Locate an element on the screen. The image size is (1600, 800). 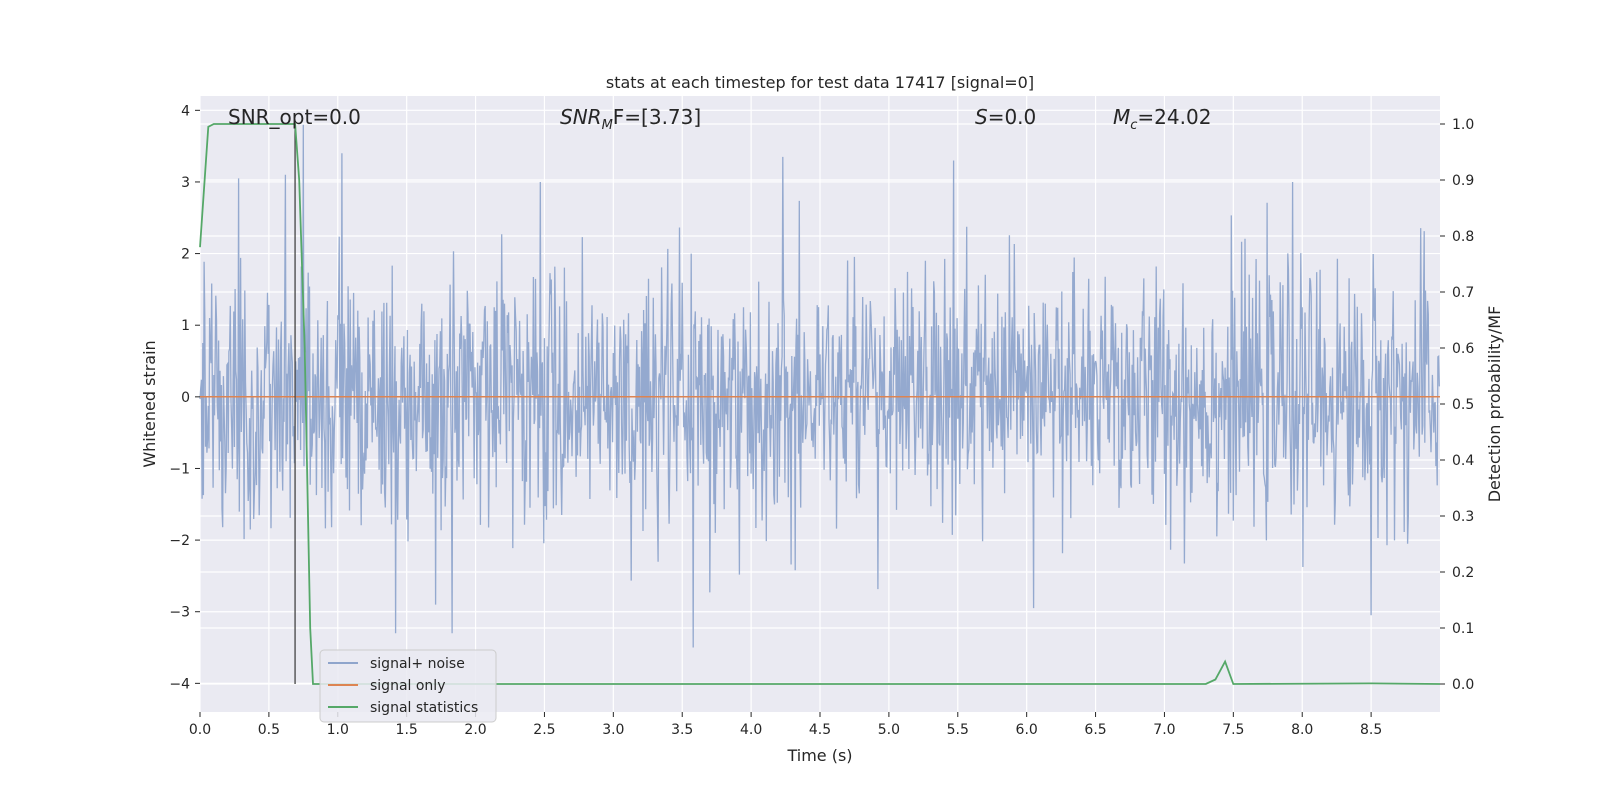
y2-tick-label-4: 0.4 is located at coordinates (1463, 461).